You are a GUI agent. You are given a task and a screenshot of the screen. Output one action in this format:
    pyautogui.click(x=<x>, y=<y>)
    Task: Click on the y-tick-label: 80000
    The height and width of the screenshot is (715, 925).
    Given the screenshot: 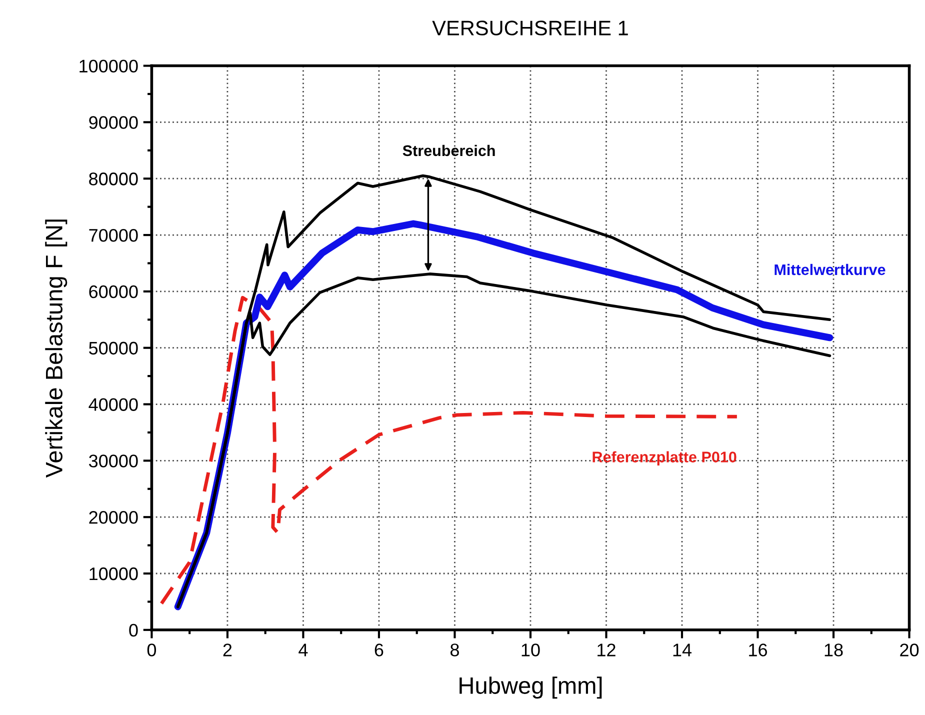 What is the action you would take?
    pyautogui.click(x=113, y=179)
    